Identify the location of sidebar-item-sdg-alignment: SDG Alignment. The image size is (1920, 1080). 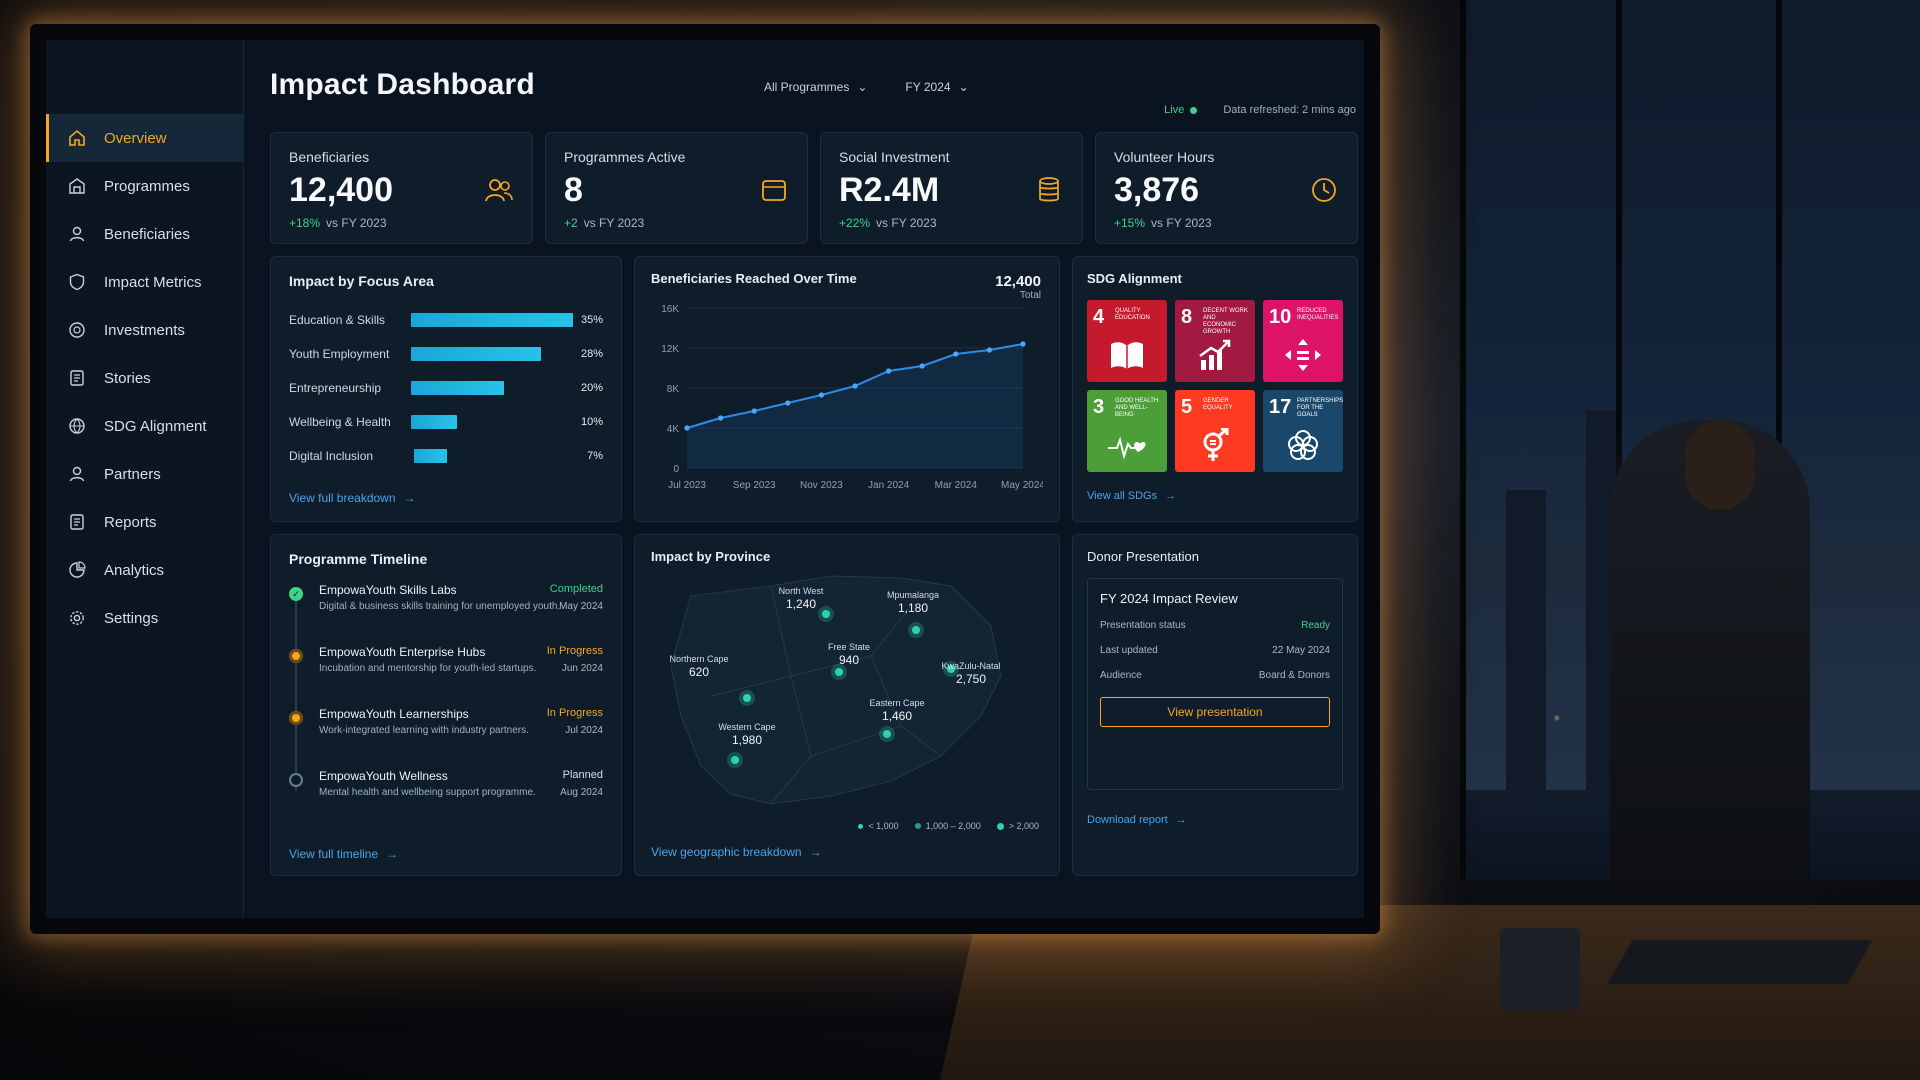
(144, 426).